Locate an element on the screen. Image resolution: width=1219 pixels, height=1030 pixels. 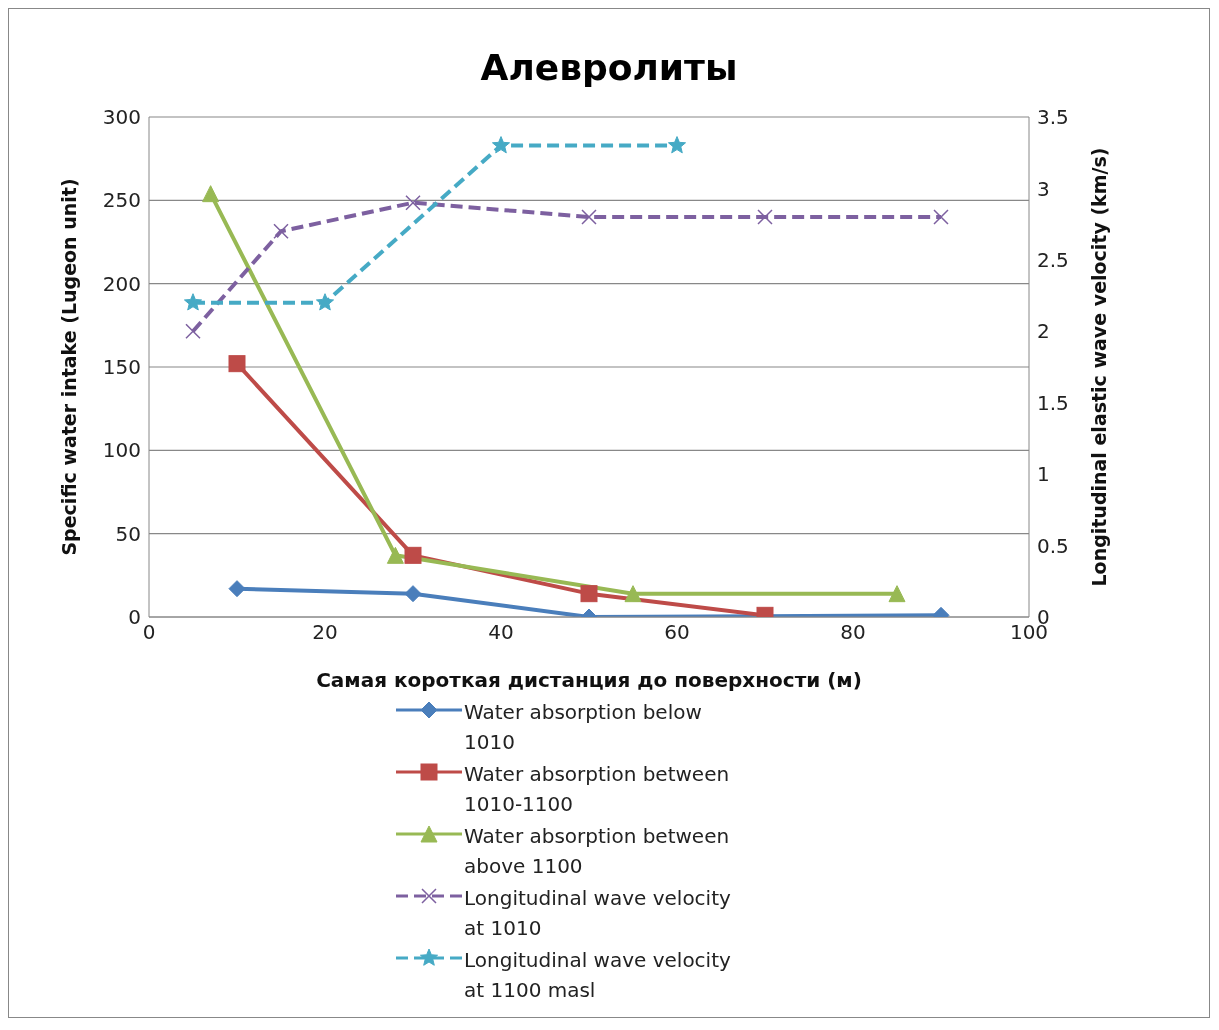
y-tick-label: 50 is located at coordinates (128, 533).